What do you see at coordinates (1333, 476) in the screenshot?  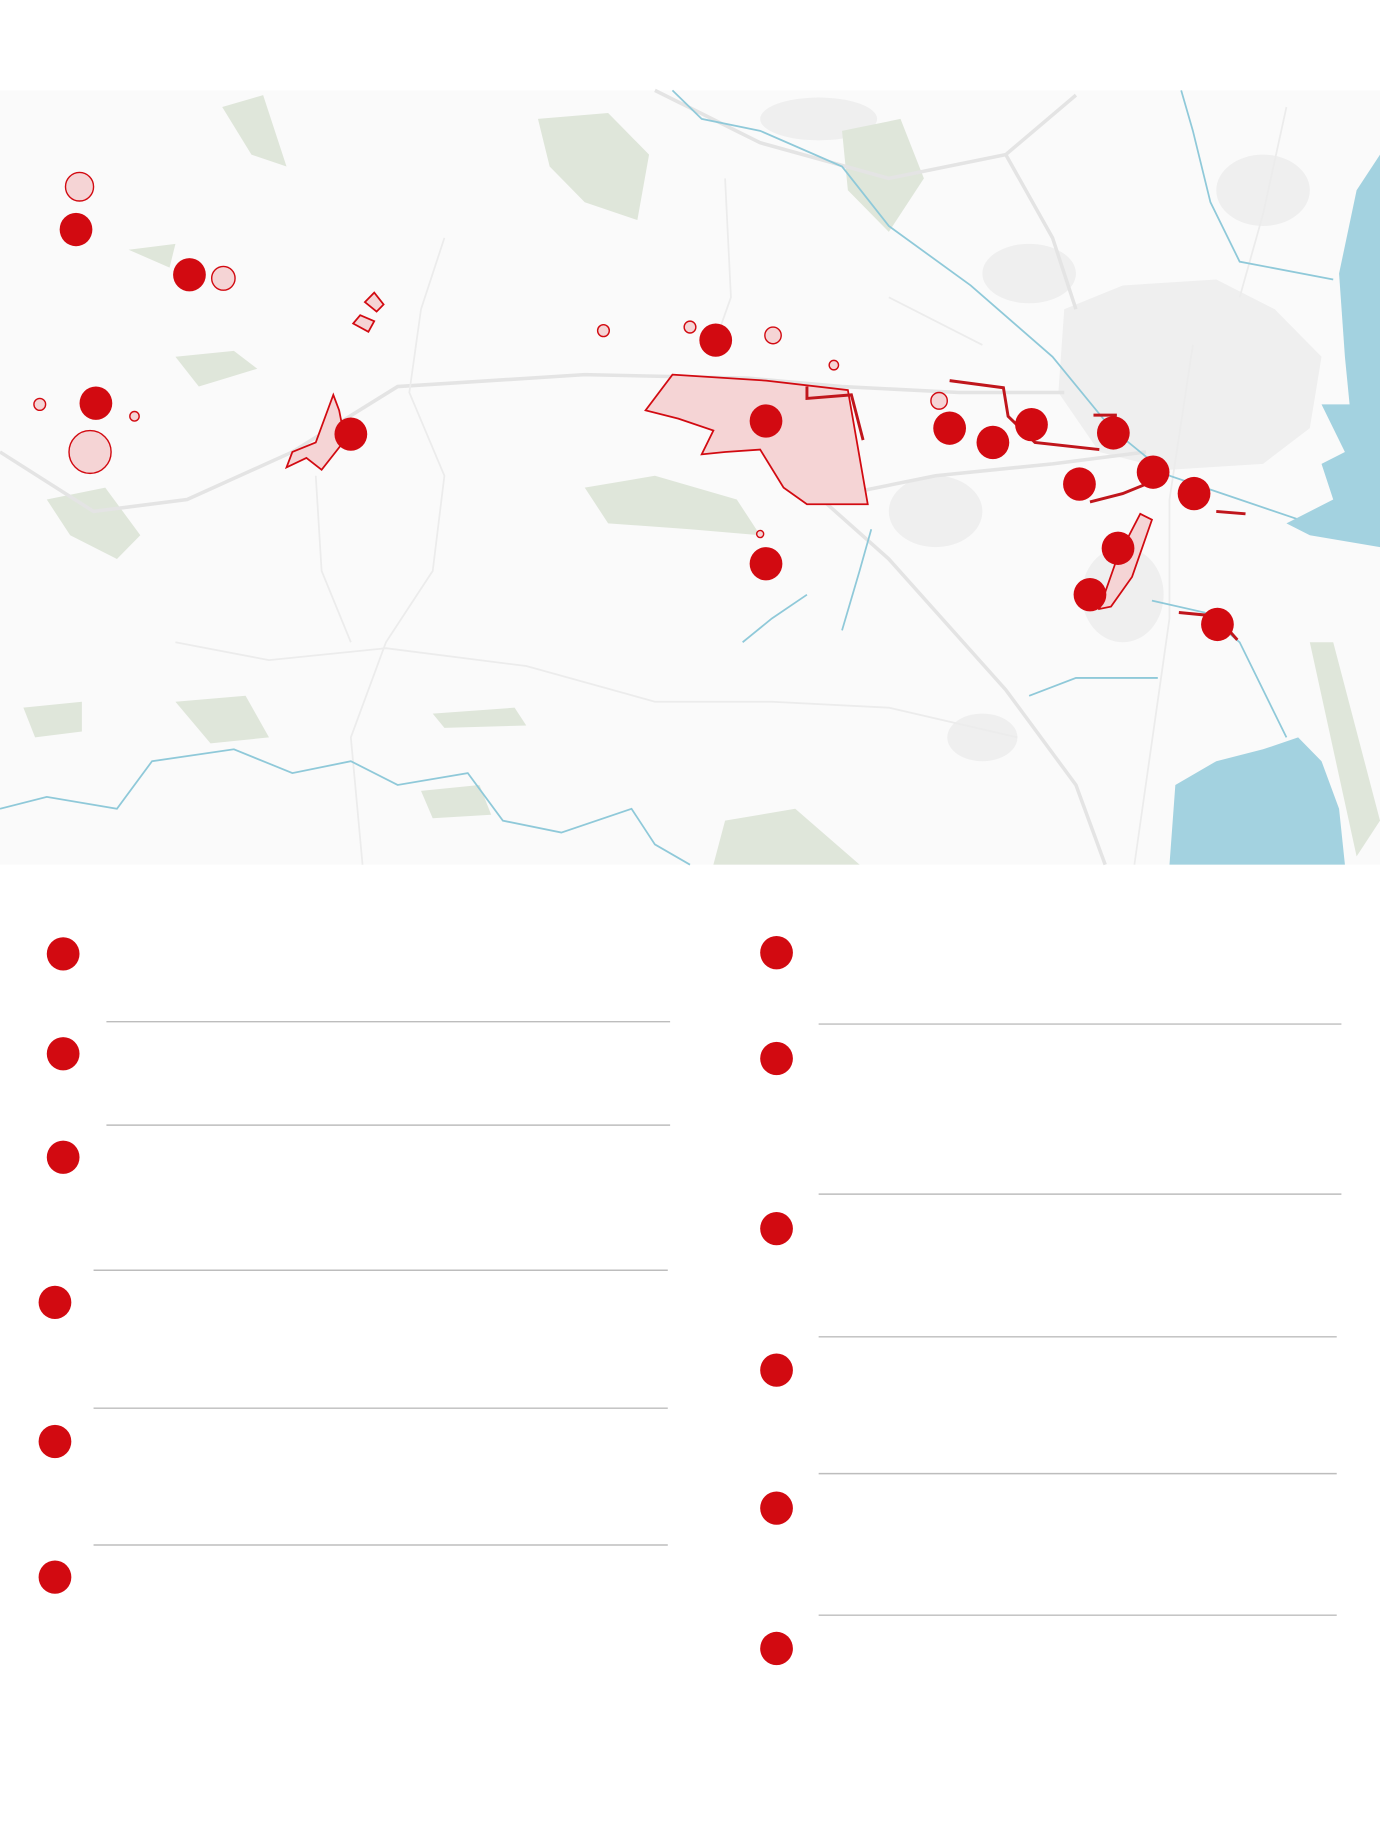 I see `port` at bounding box center [1333, 476].